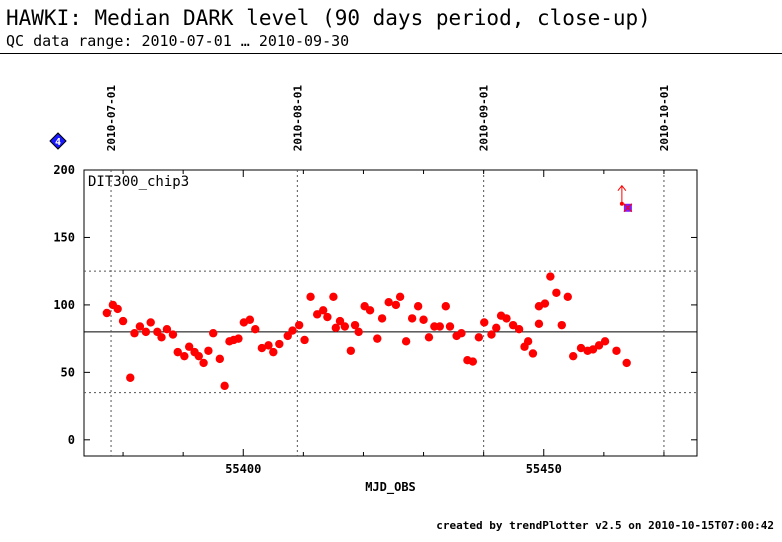  Describe the element at coordinates (64, 237) in the screenshot. I see `y-tick-label-3: 150` at that location.